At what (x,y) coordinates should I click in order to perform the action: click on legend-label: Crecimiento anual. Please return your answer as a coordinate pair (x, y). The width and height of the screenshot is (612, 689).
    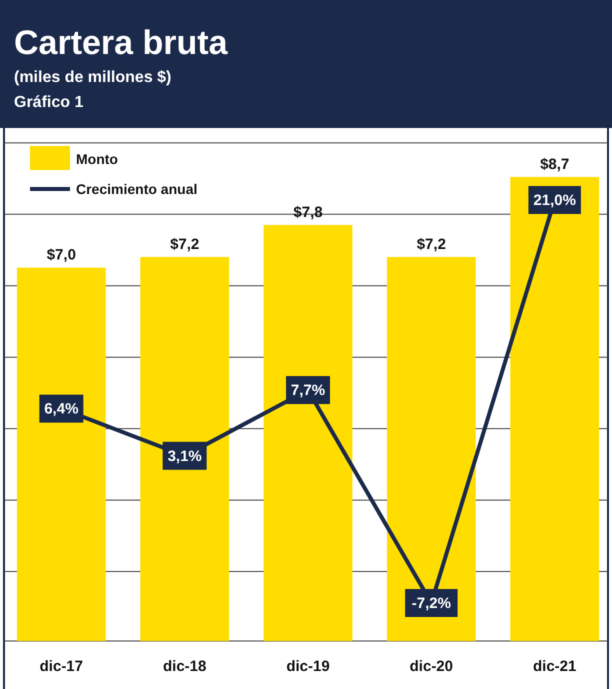
    Looking at the image, I should click on (137, 189).